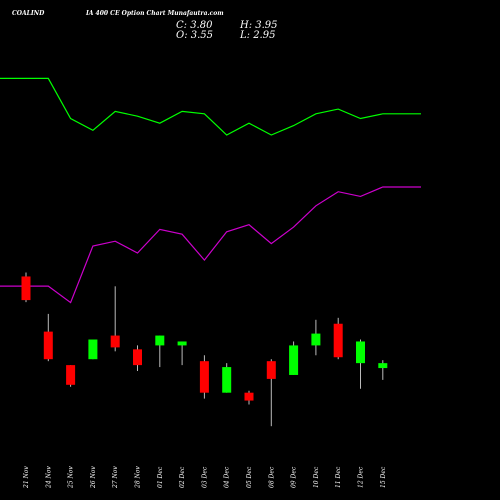 The image size is (500, 500). What do you see at coordinates (115, 477) in the screenshot?
I see `x-tick-label: 27 Nov` at bounding box center [115, 477].